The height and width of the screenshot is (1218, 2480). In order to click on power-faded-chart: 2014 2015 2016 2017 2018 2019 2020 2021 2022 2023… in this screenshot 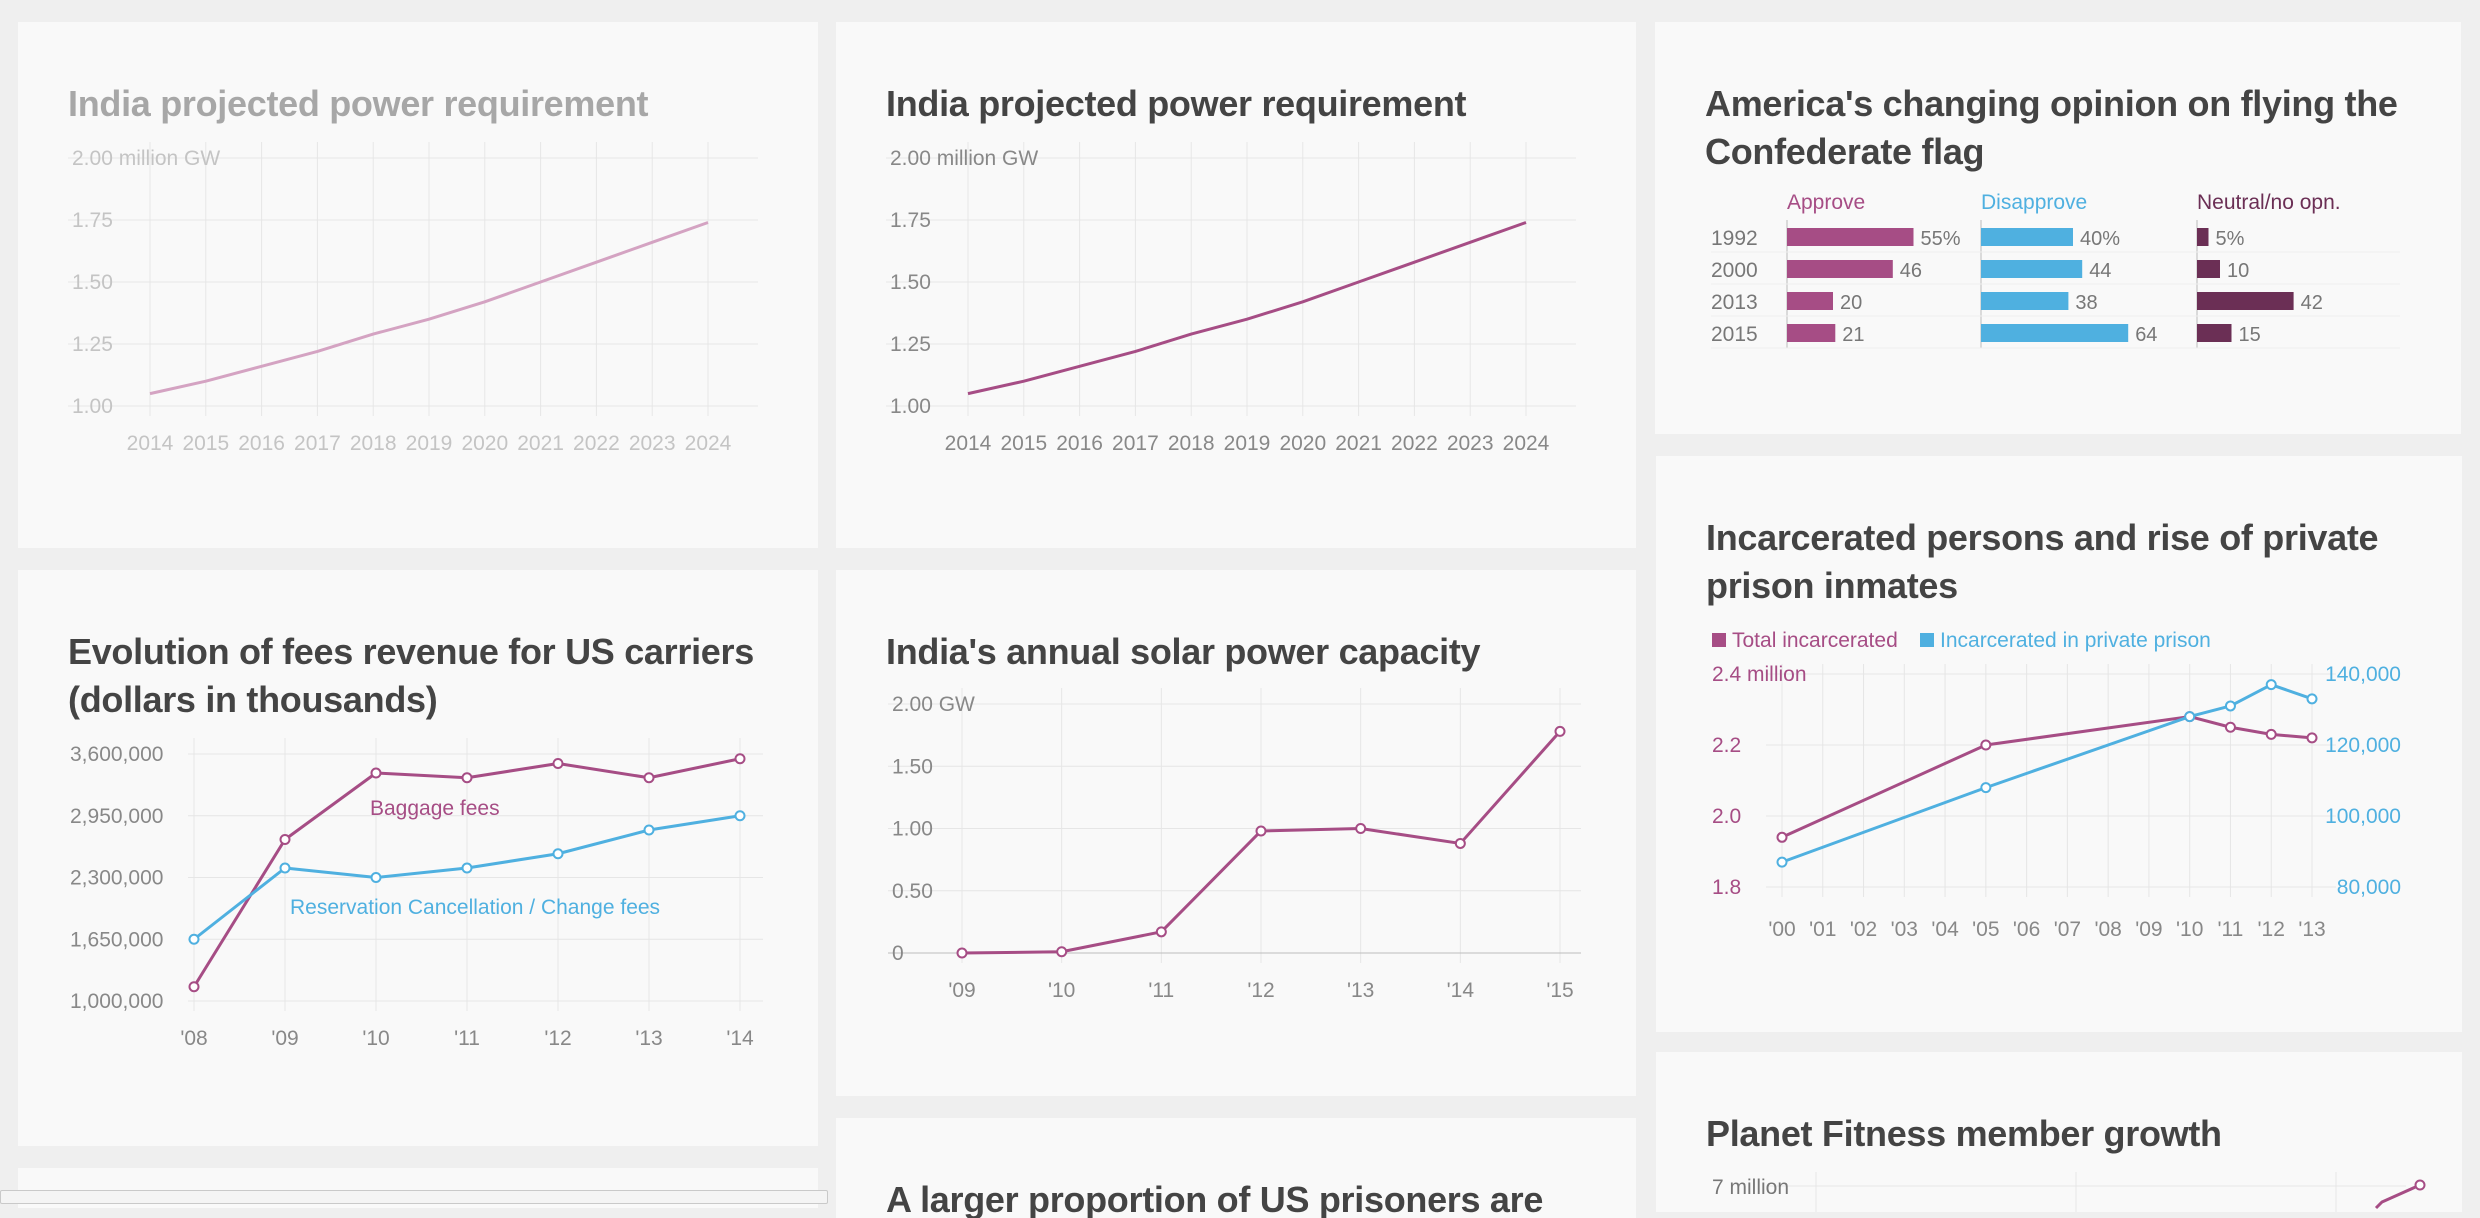, I will do `click(413, 298)`.